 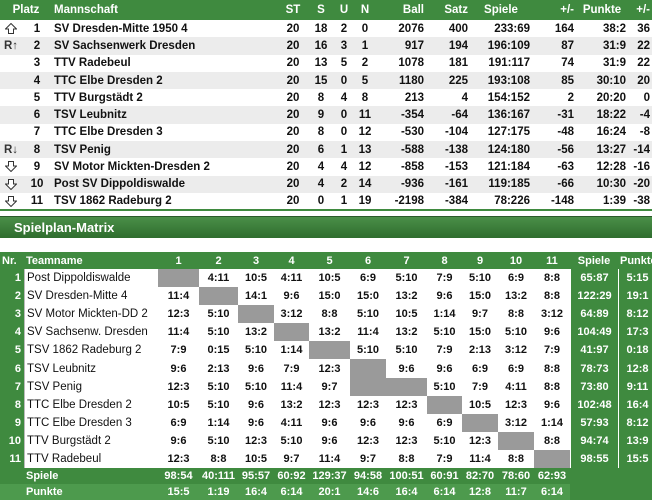 I want to click on header-spiele: Spiele, so click(x=501, y=10).